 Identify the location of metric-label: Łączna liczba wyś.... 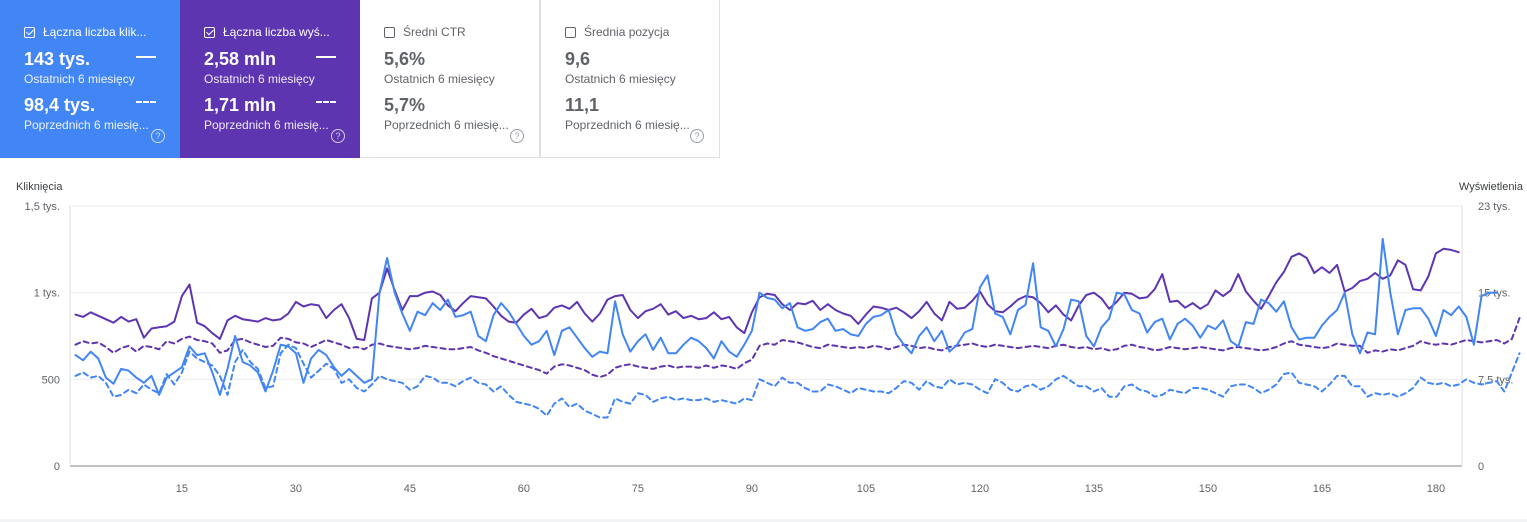
(276, 32).